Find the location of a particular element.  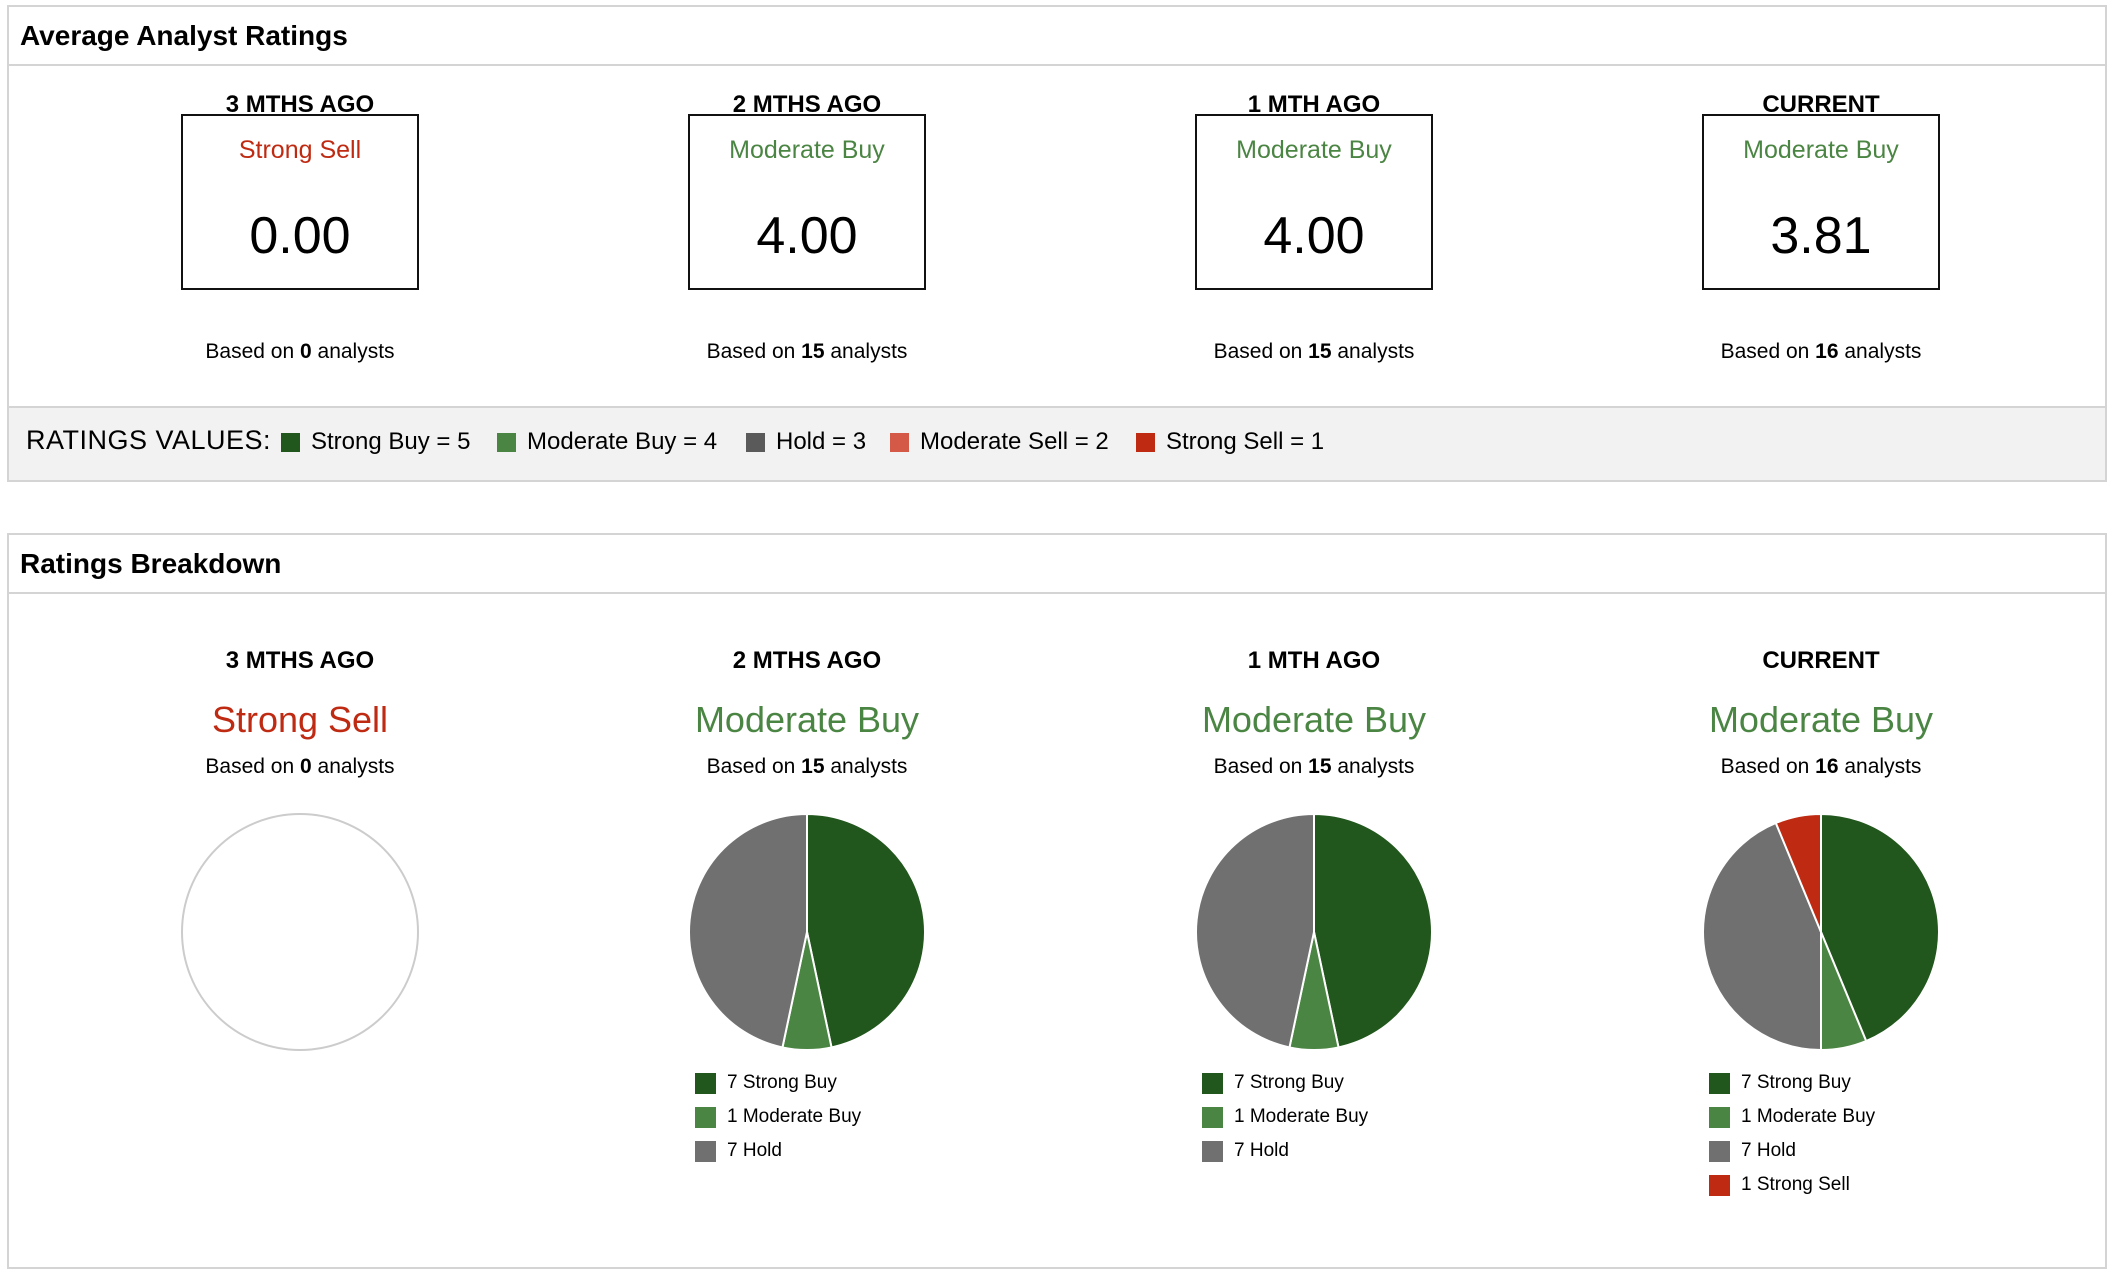

rating-box: Moderate Buy 3.81 is located at coordinates (1821, 202).